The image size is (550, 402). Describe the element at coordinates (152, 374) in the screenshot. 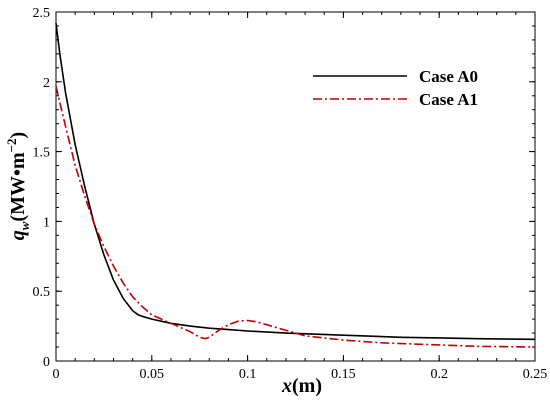

I see `x-tick-label: 0.05` at that location.